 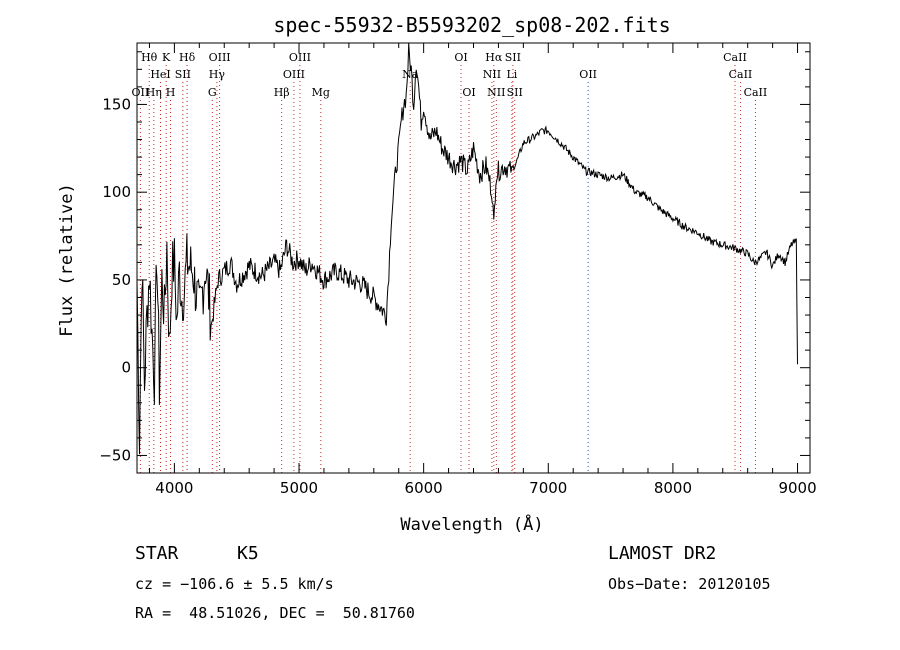 What do you see at coordinates (116, 192) in the screenshot?
I see `y-tick-label: 100` at bounding box center [116, 192].